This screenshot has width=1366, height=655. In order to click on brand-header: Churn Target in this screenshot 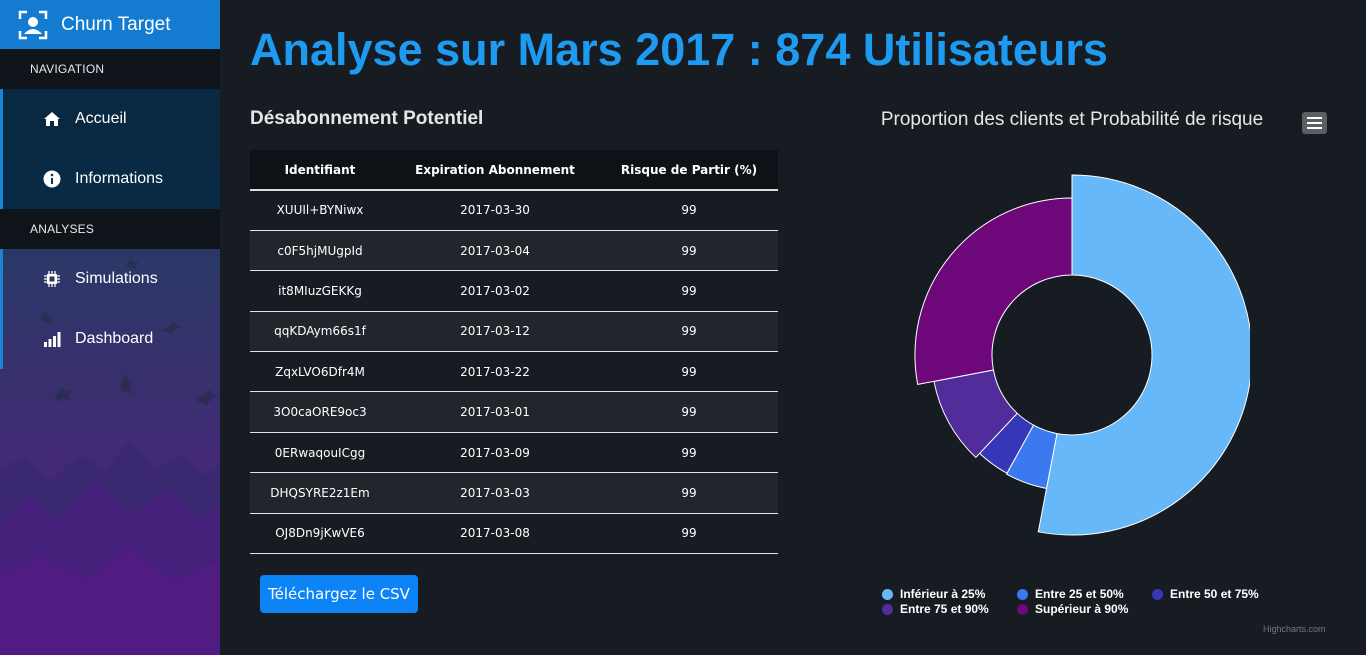, I will do `click(110, 24)`.